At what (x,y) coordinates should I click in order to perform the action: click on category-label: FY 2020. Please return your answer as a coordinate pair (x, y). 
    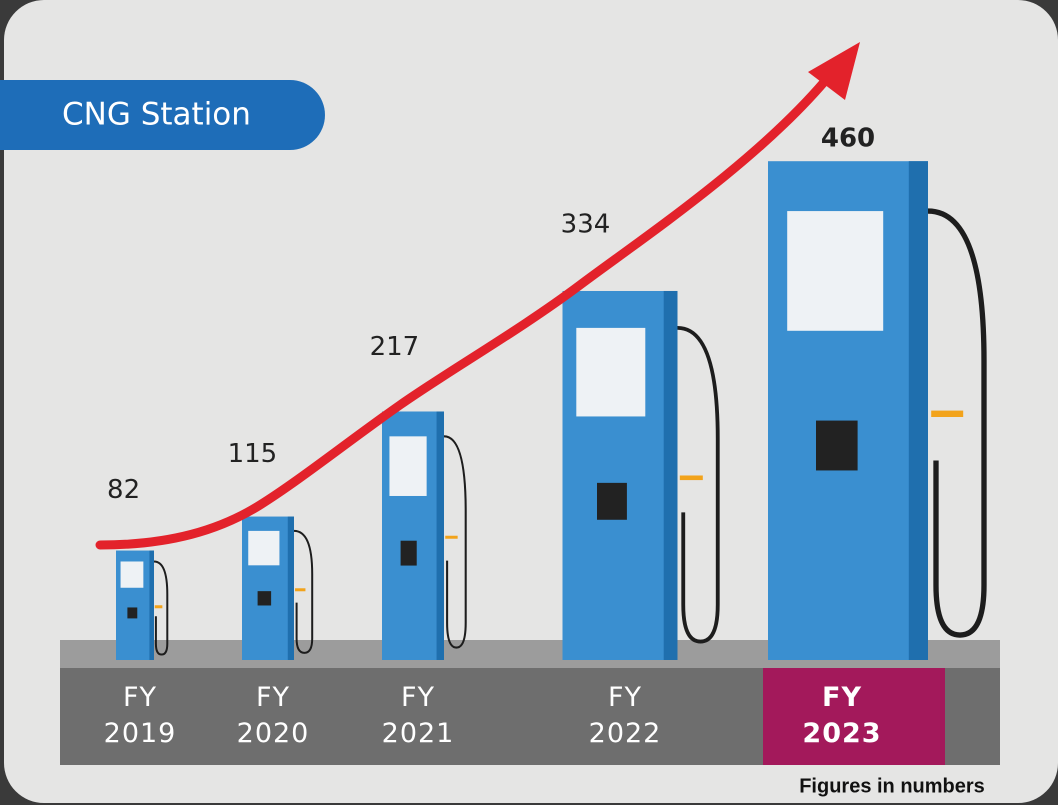
    Looking at the image, I should click on (273, 715).